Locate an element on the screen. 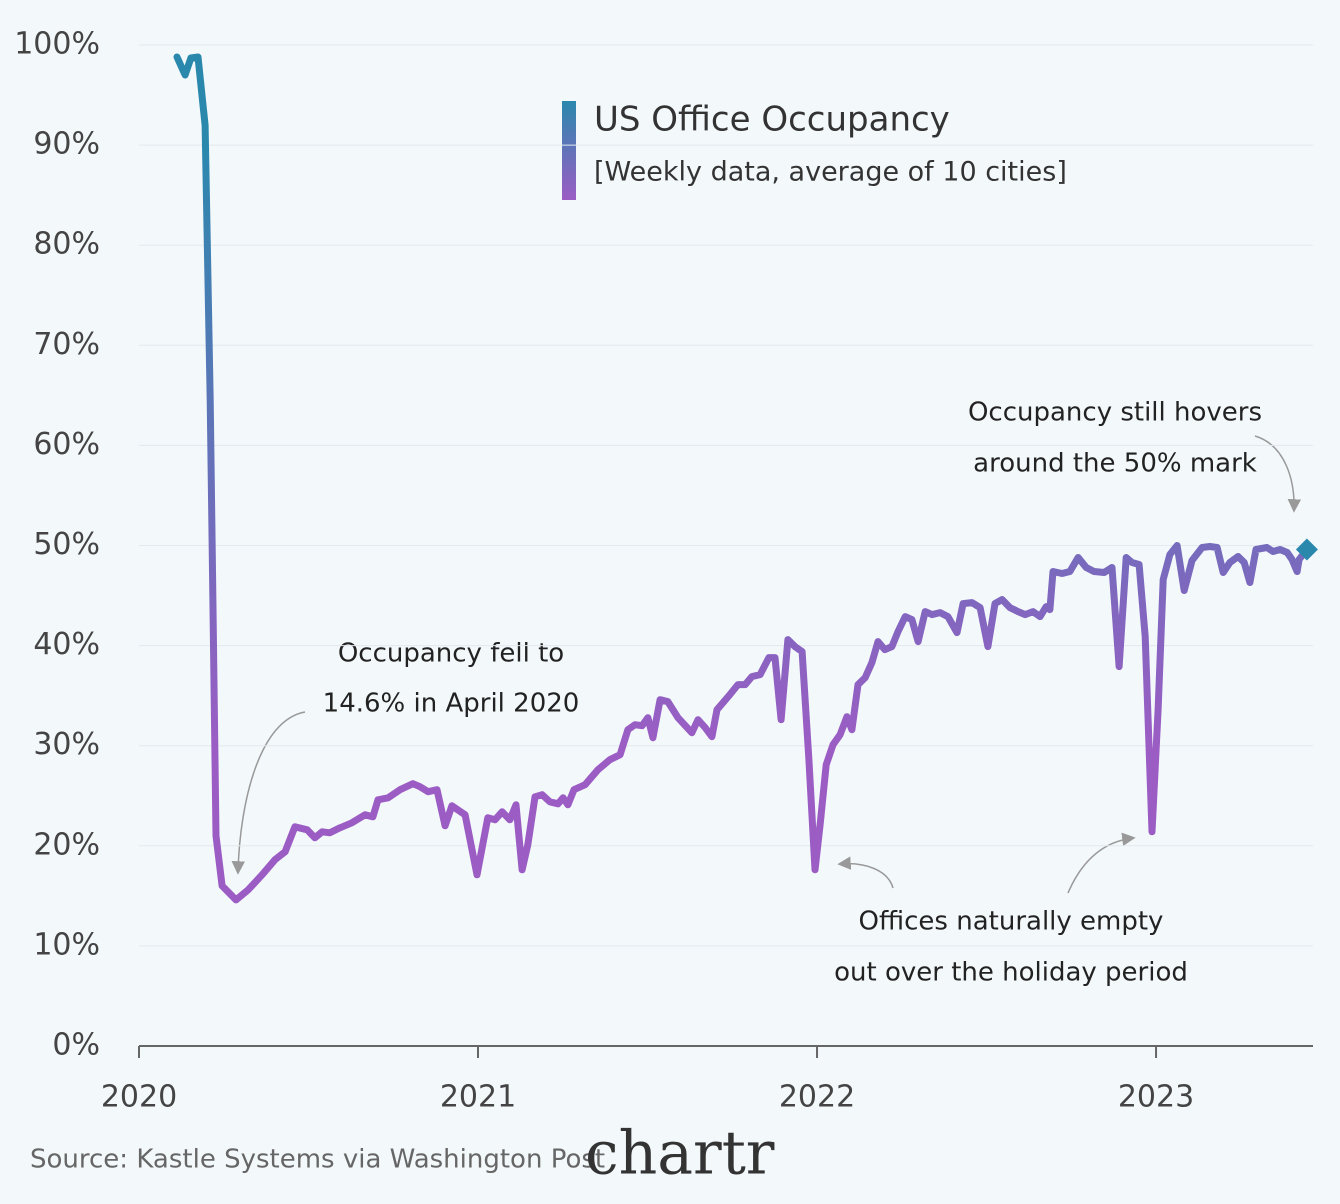 The image size is (1340, 1204). annotation: around the 50% mark is located at coordinates (1115, 464).